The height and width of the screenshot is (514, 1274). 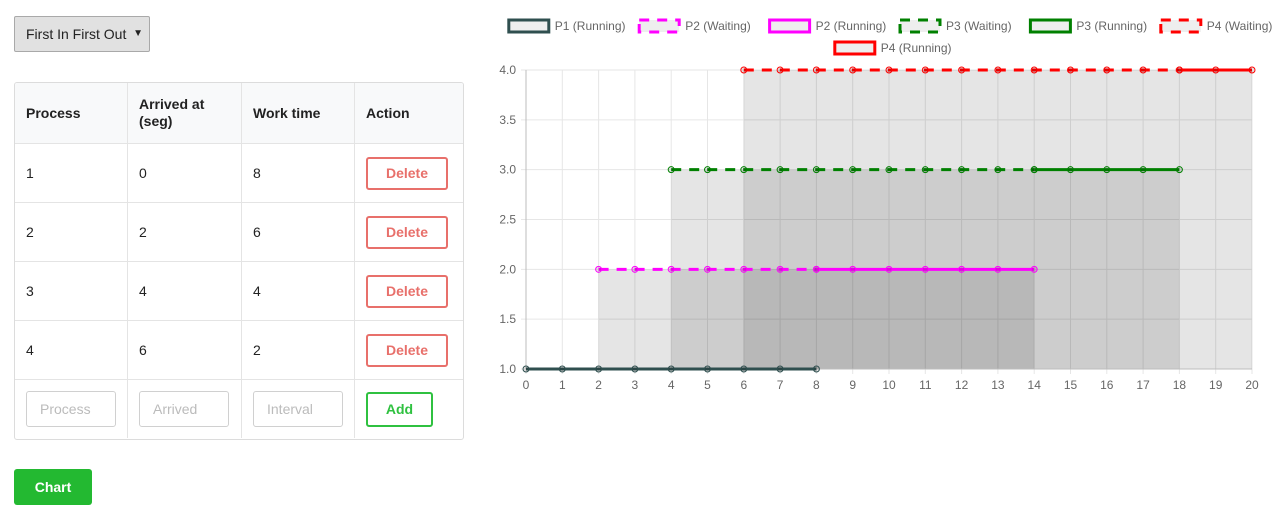 I want to click on x-tick-label: 16, so click(x=1107, y=385).